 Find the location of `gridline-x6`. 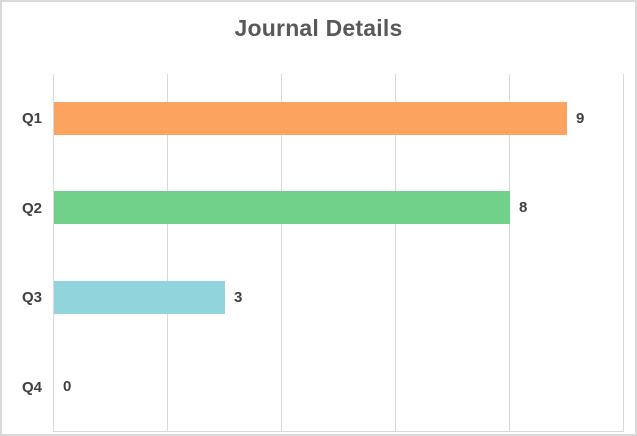

gridline-x6 is located at coordinates (395, 252).